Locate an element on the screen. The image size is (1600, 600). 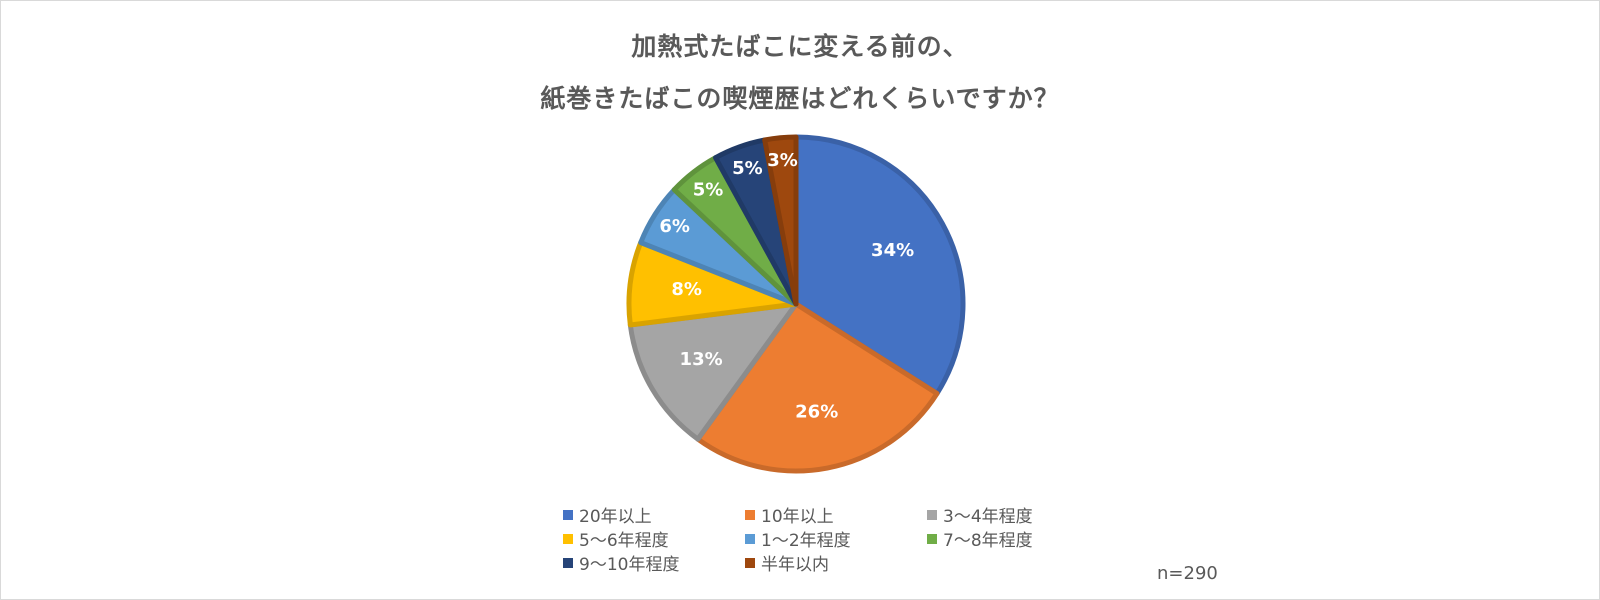
legend-item-1～2年程度: 1～2年程度 is located at coordinates (836, 539).